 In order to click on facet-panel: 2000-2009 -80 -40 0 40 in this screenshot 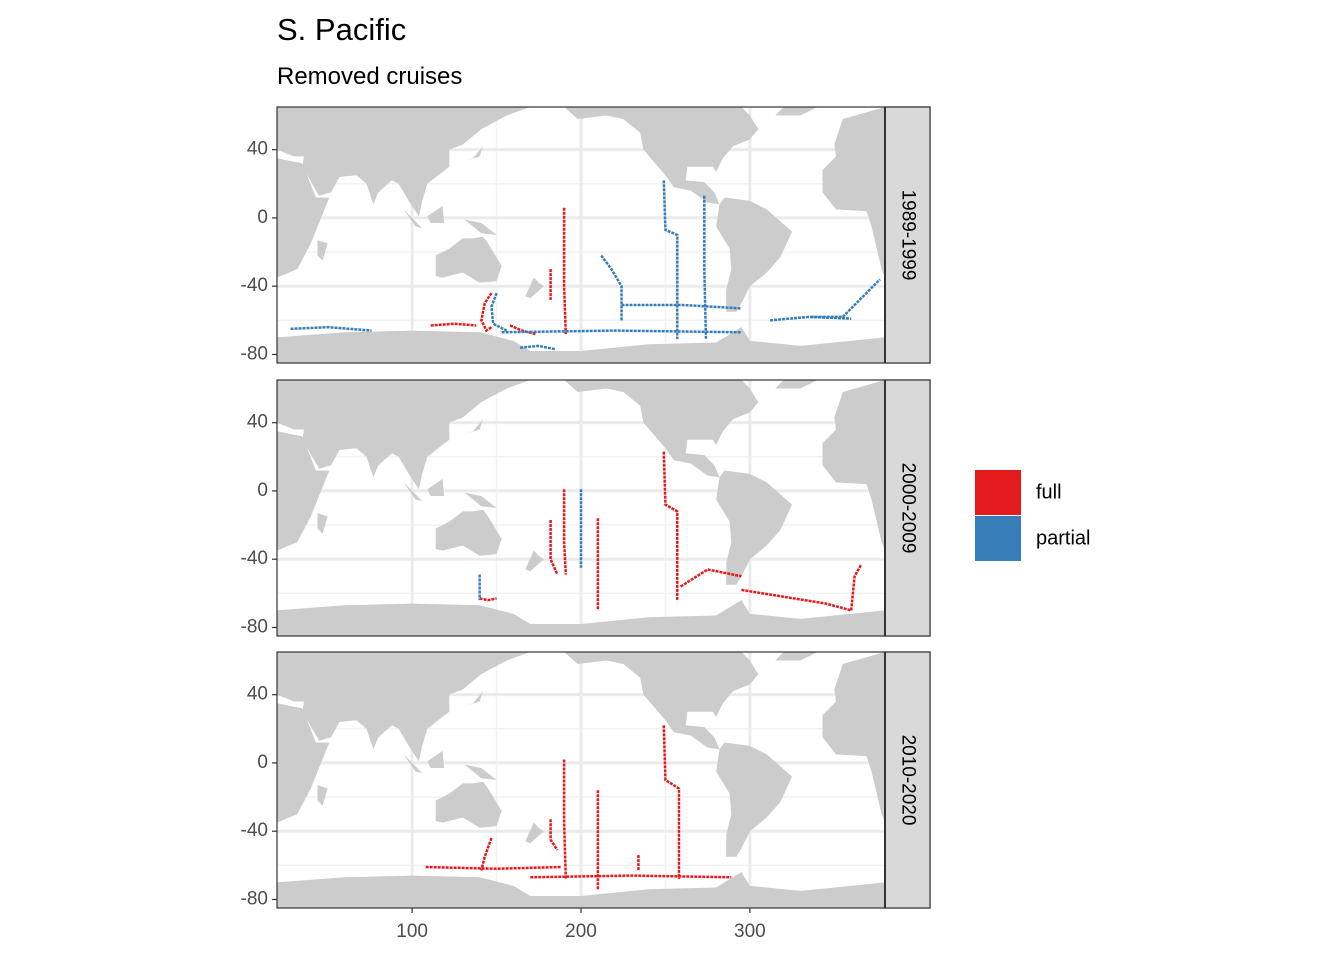, I will do `click(586, 508)`.